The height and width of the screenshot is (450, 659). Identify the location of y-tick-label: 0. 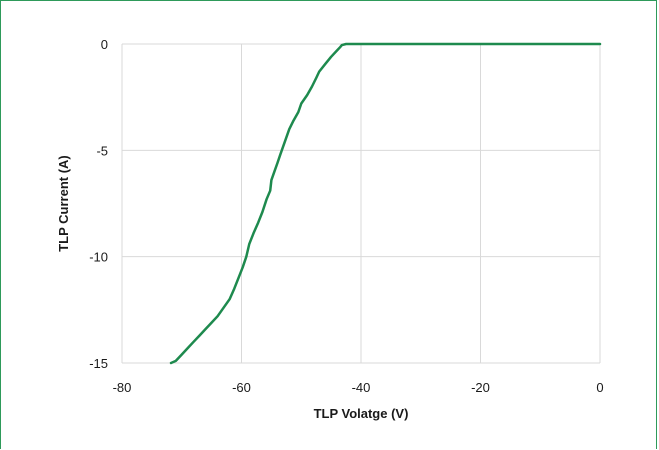
(104, 44).